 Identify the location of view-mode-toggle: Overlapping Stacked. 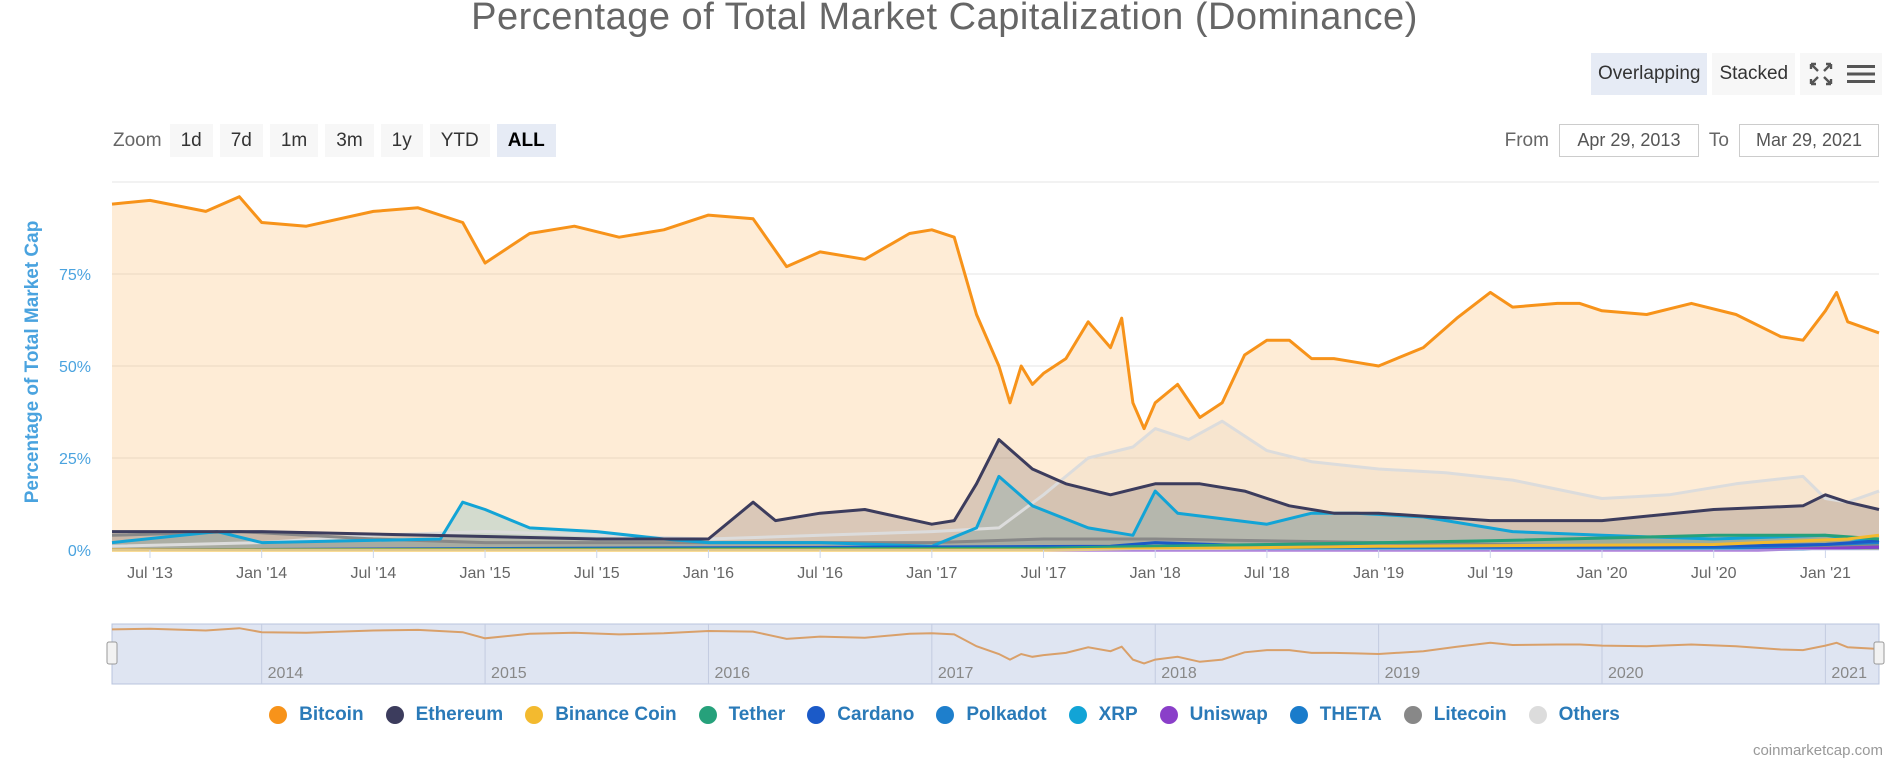
(1695, 74).